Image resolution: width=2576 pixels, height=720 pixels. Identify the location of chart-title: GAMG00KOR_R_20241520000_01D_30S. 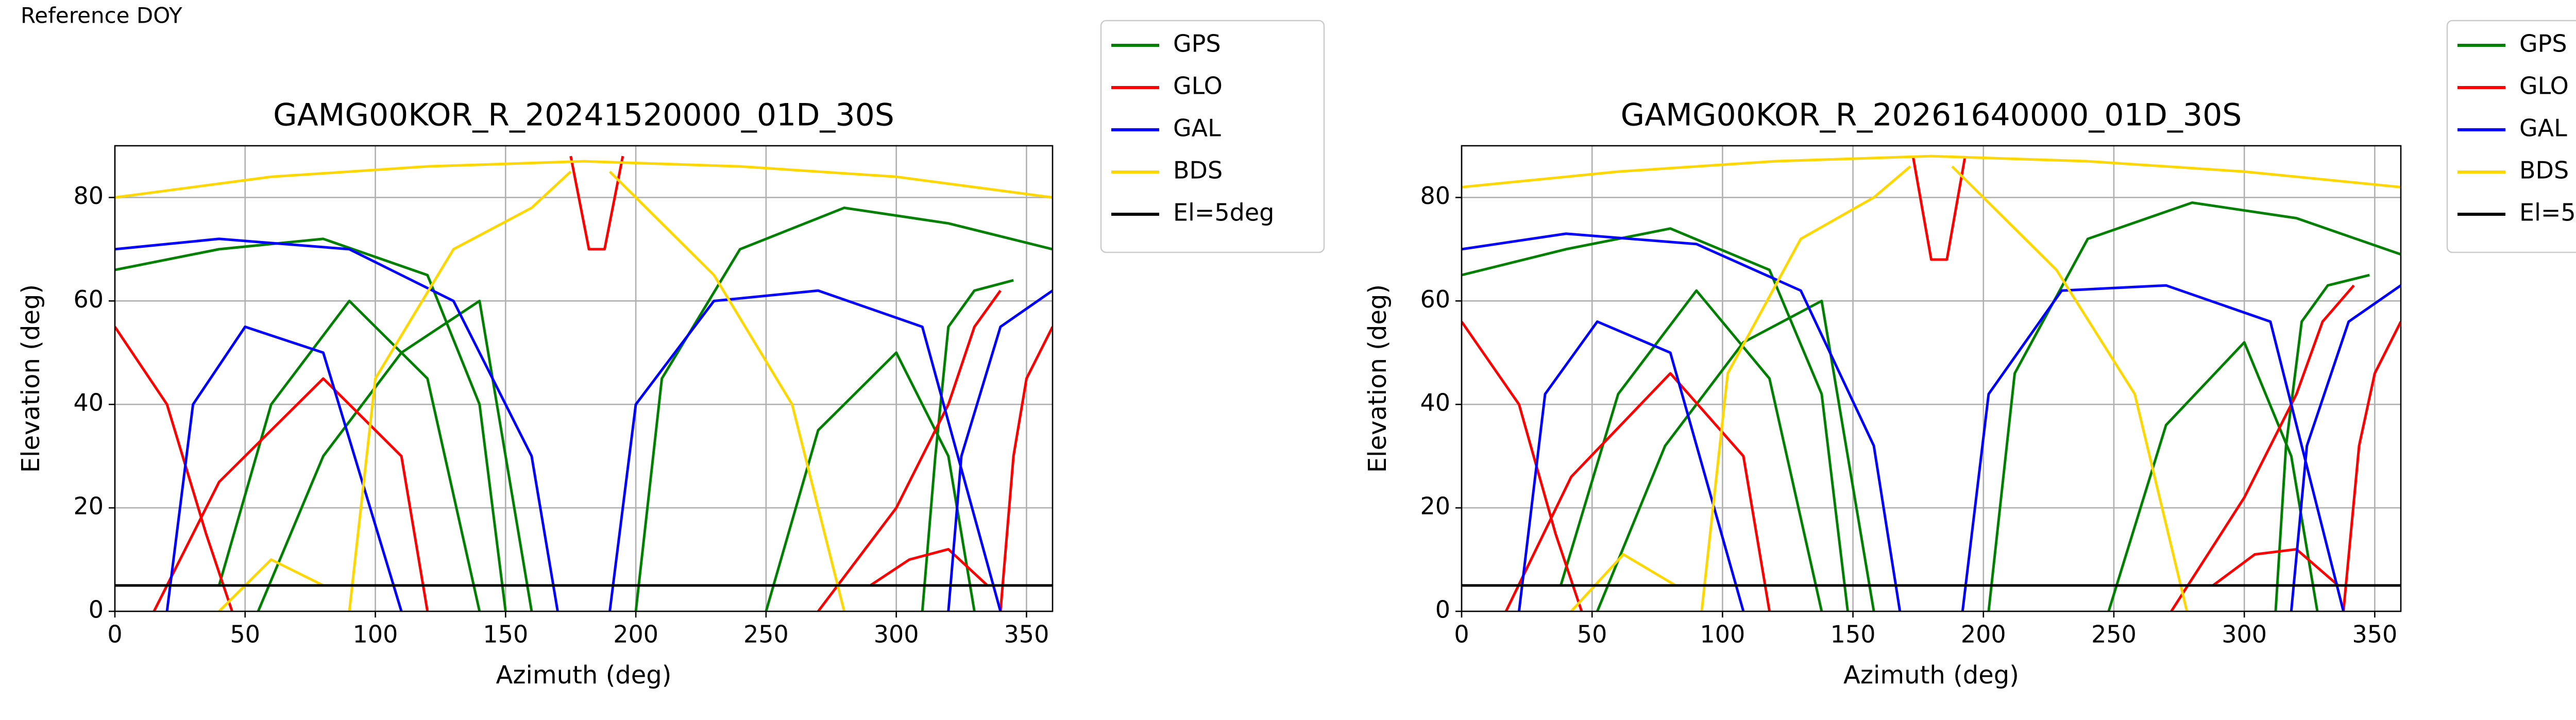
(583, 115).